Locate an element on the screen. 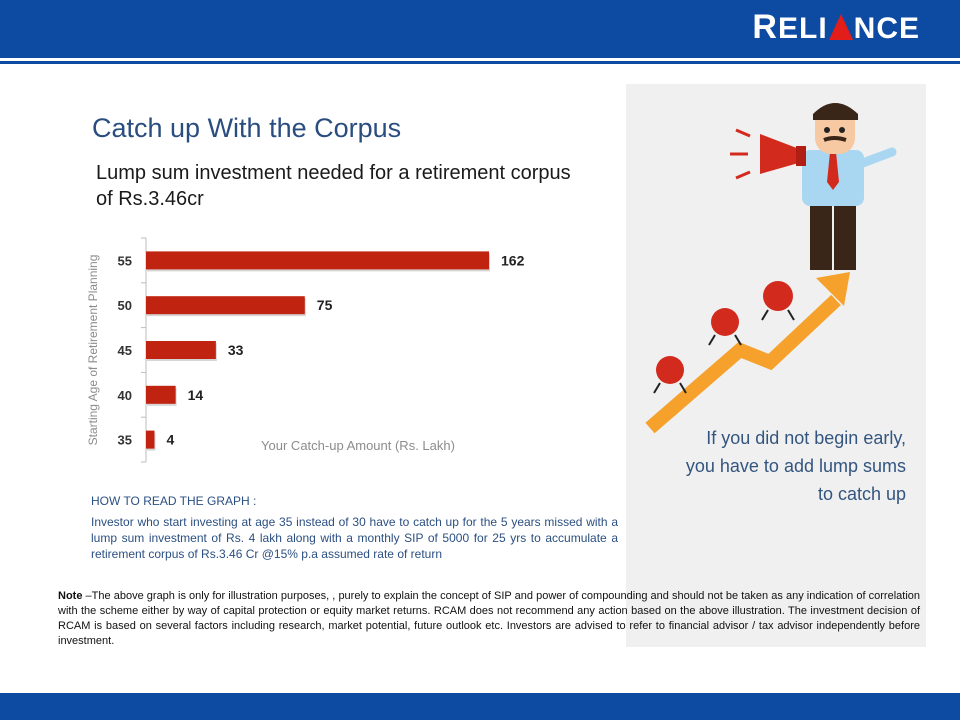  header-bar is located at coordinates (480, 29).